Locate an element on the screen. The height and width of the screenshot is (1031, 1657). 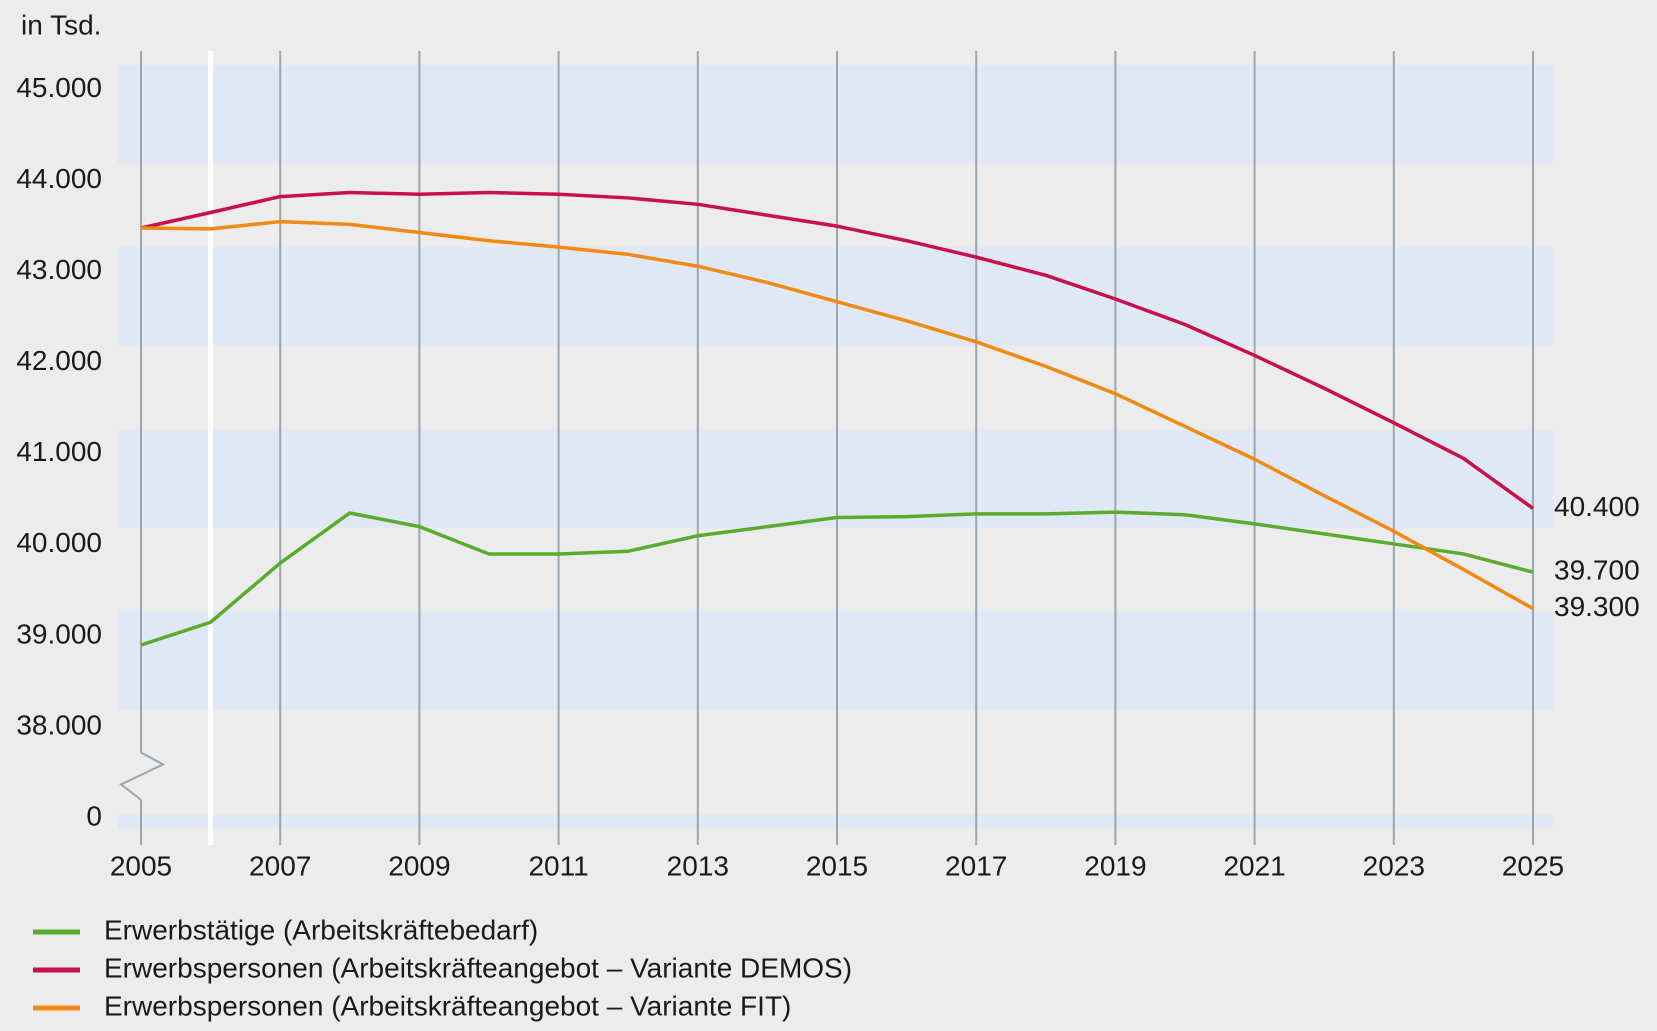
x-tick-label: 2005 is located at coordinates (141, 865).